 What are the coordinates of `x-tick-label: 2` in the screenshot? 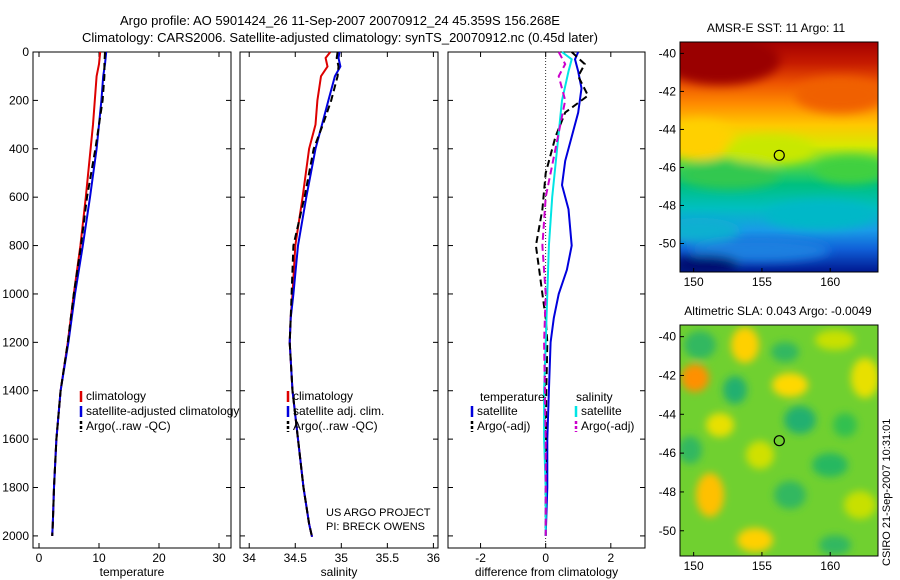 It's located at (610, 558).